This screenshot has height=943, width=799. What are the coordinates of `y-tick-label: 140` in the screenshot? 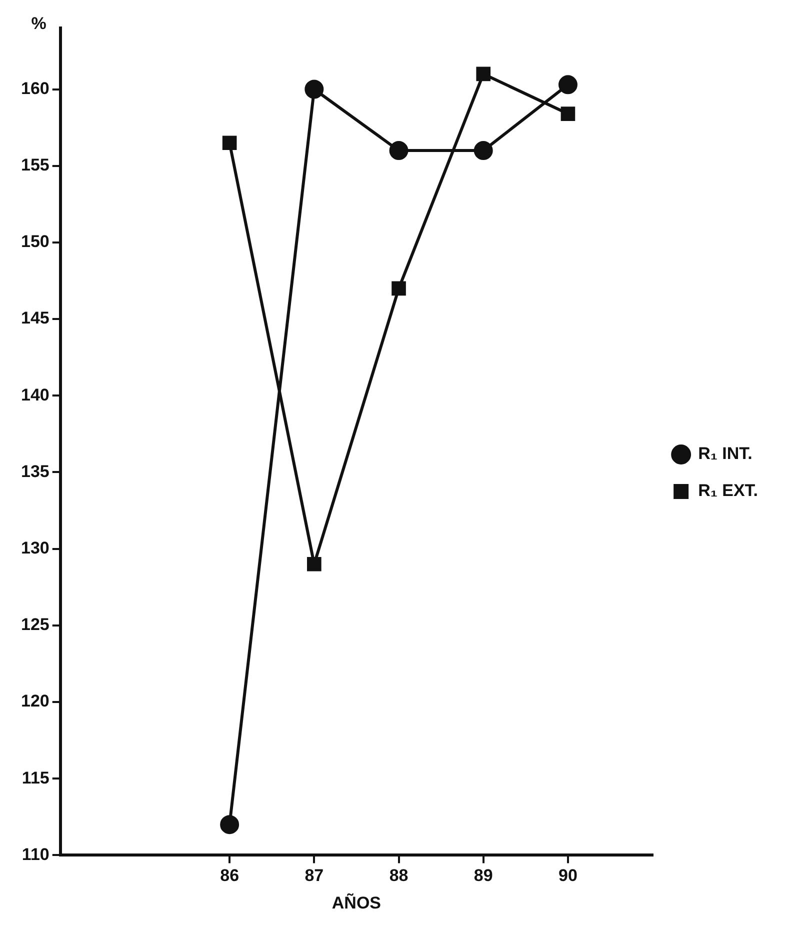 It's located at (35, 394).